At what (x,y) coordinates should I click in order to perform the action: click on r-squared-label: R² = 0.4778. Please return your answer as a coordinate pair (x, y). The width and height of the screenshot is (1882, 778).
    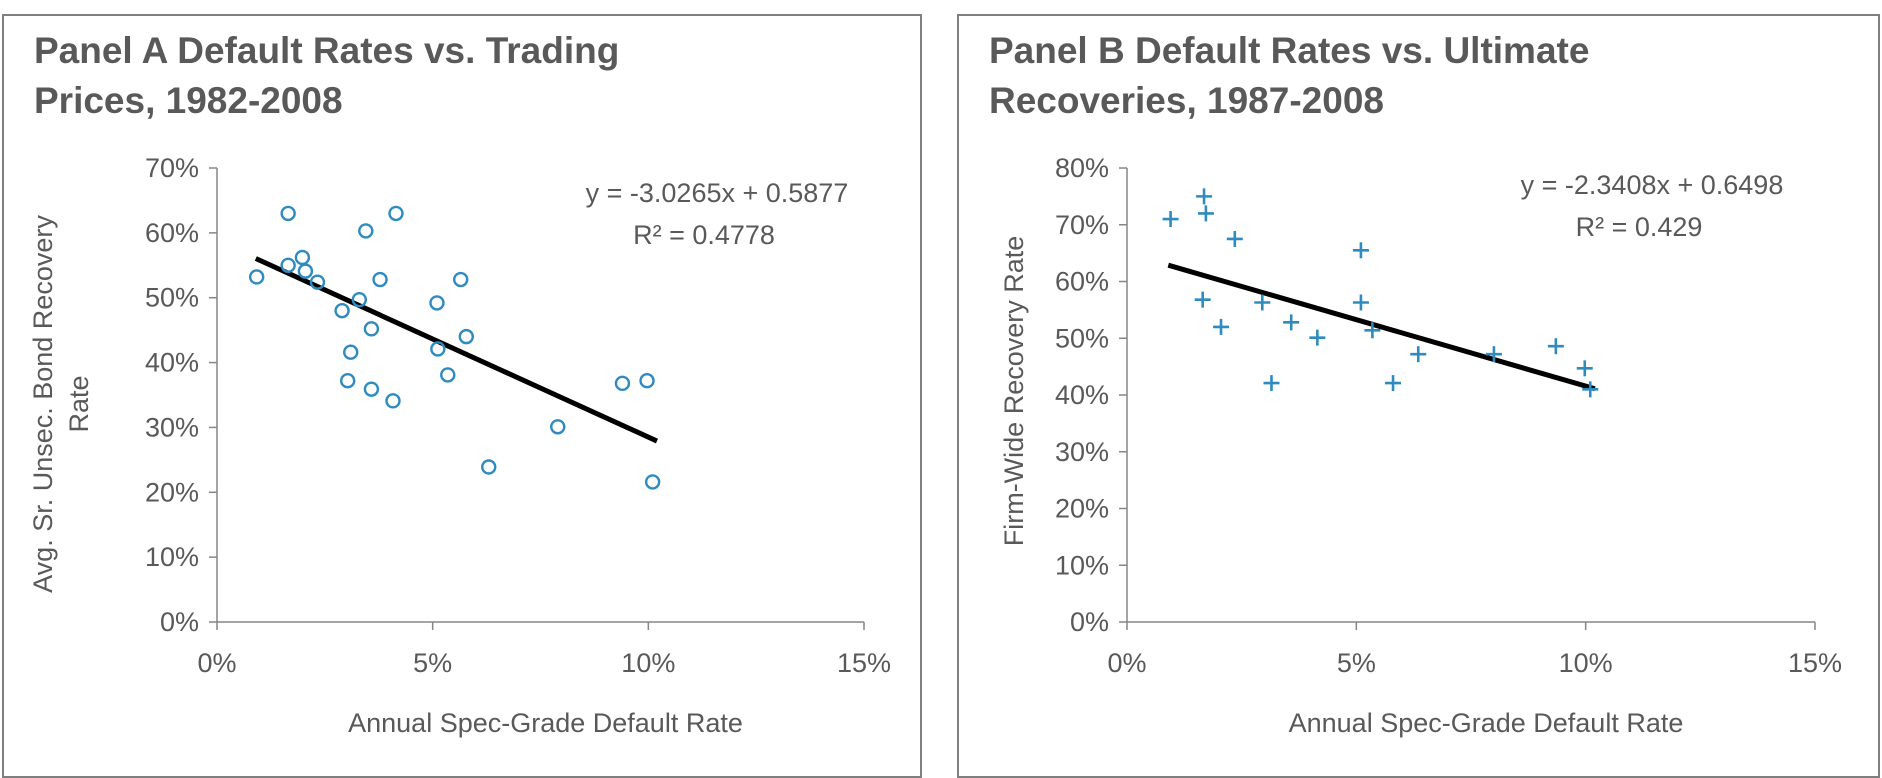
    Looking at the image, I should click on (704, 235).